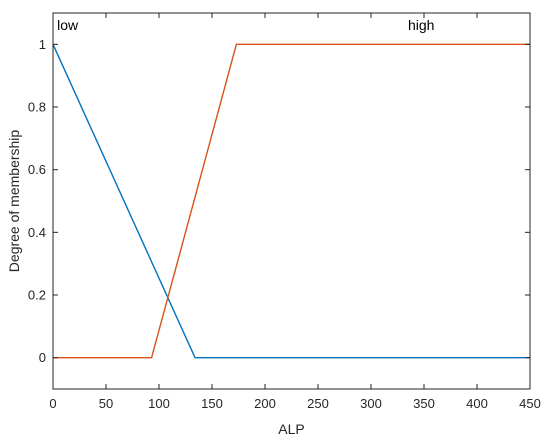 The image size is (550, 447). What do you see at coordinates (159, 403) in the screenshot?
I see `x-tick-label: 100` at bounding box center [159, 403].